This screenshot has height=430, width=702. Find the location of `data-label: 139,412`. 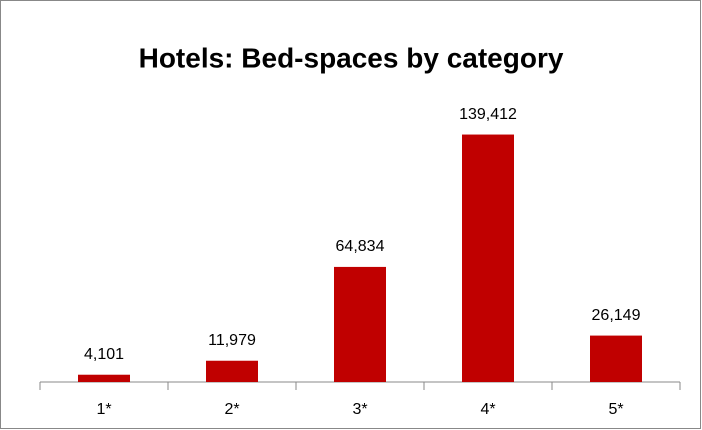

data-label: 139,412 is located at coordinates (488, 114).